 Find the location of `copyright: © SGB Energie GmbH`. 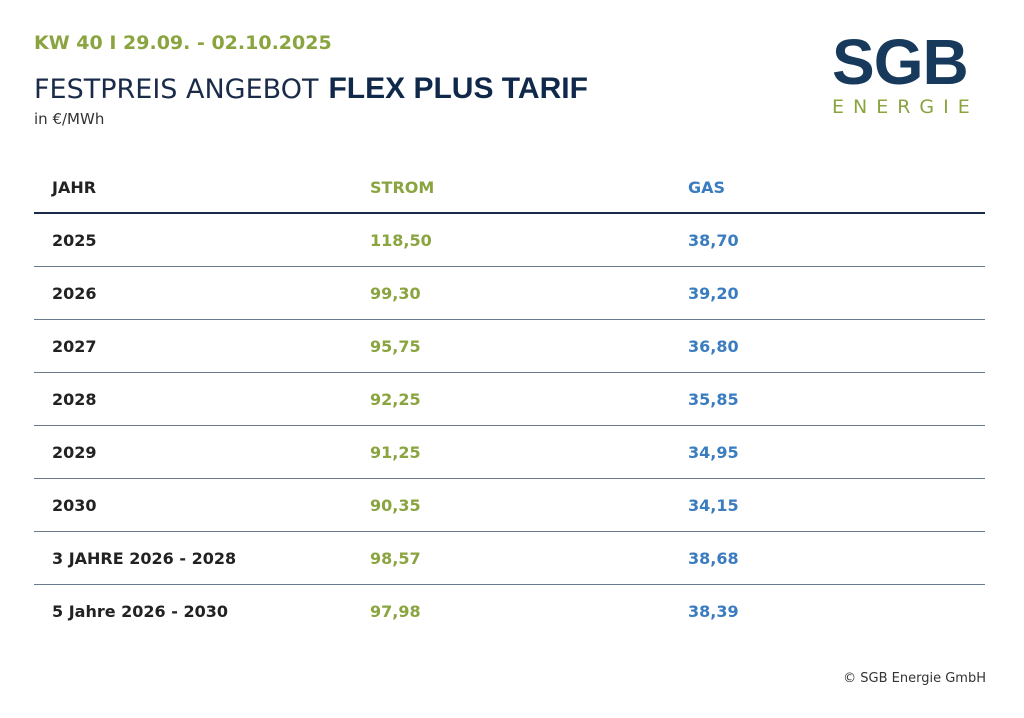

copyright: © SGB Energie GmbH is located at coordinates (914, 678).